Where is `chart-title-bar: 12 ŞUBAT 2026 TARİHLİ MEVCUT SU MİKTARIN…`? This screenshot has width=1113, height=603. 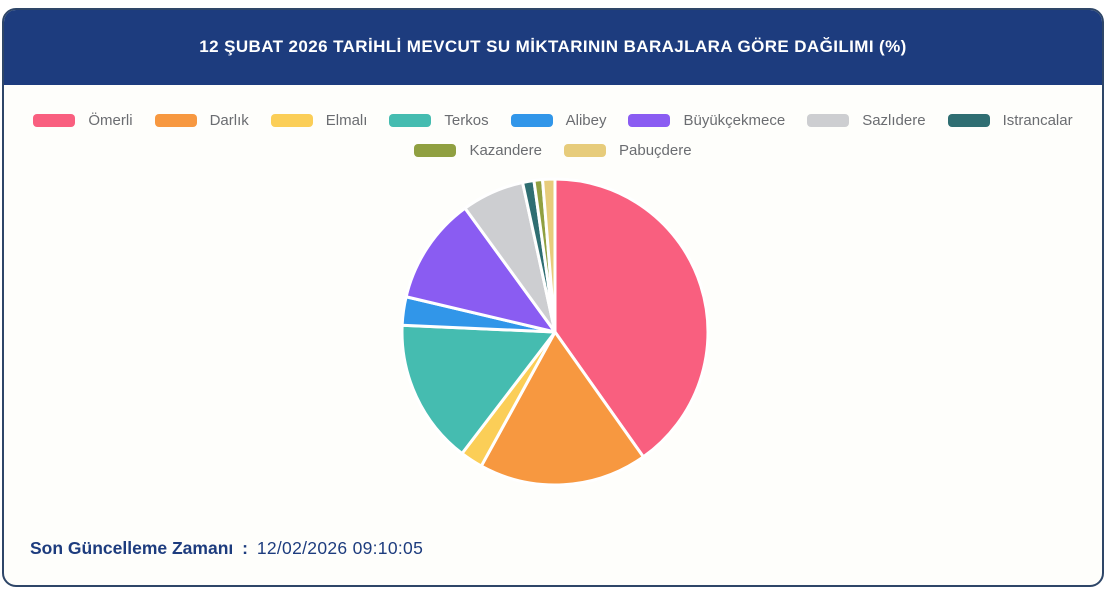 chart-title-bar: 12 ŞUBAT 2026 TARİHLİ MEVCUT SU MİKTARIN… is located at coordinates (553, 47).